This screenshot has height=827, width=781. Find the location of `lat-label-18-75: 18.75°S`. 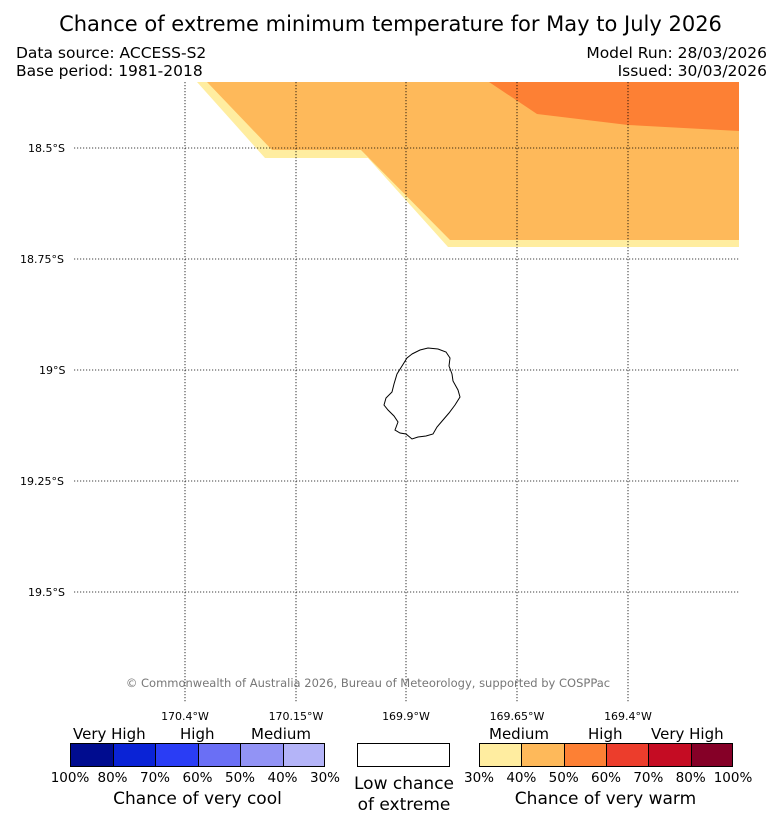

lat-label-18-75: 18.75°S is located at coordinates (42, 259).